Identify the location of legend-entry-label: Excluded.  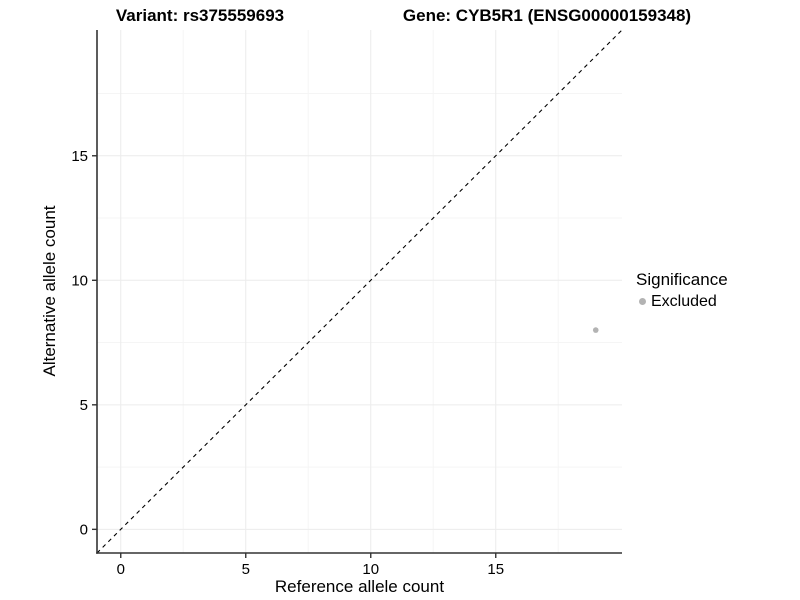
(684, 301).